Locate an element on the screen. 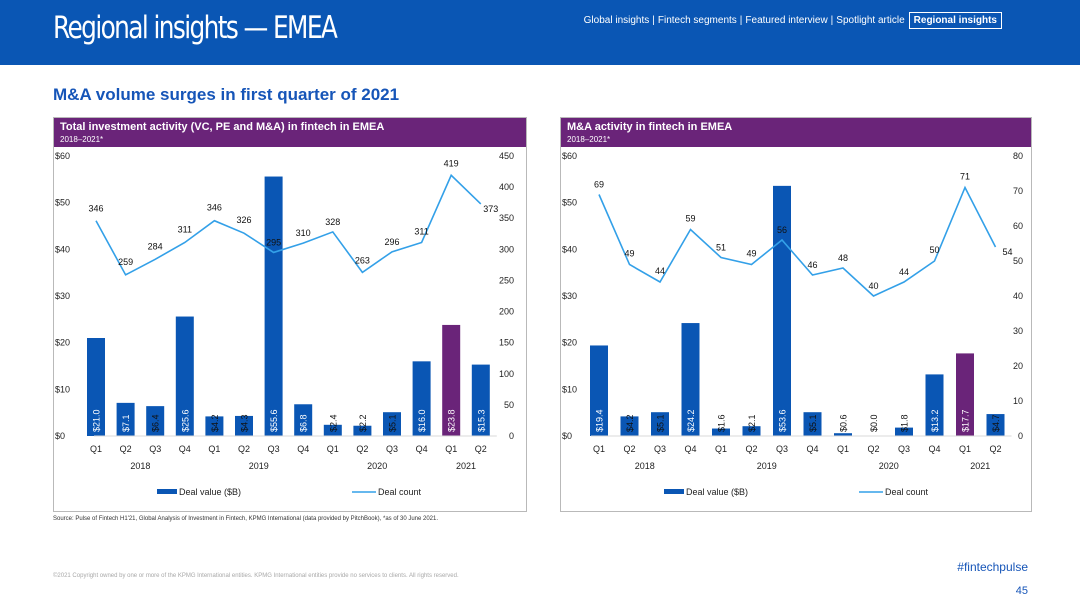  y-right-tick-label: 200 is located at coordinates (506, 312).